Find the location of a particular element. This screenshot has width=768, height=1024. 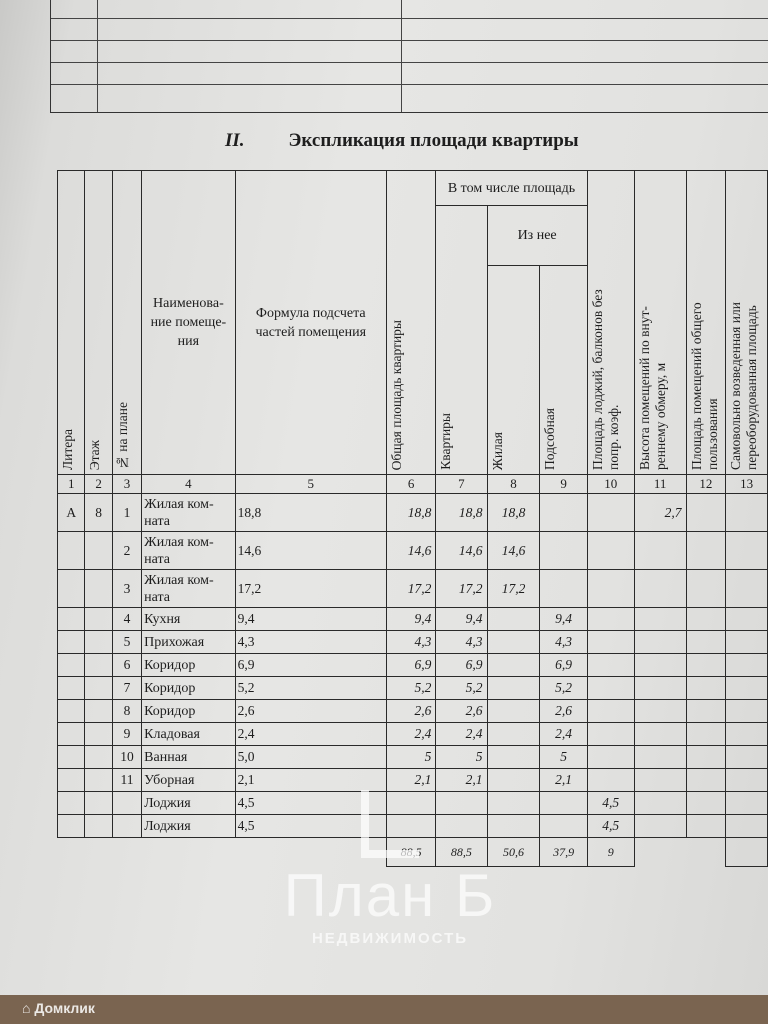

cell-no: 8 is located at coordinates (127, 711).